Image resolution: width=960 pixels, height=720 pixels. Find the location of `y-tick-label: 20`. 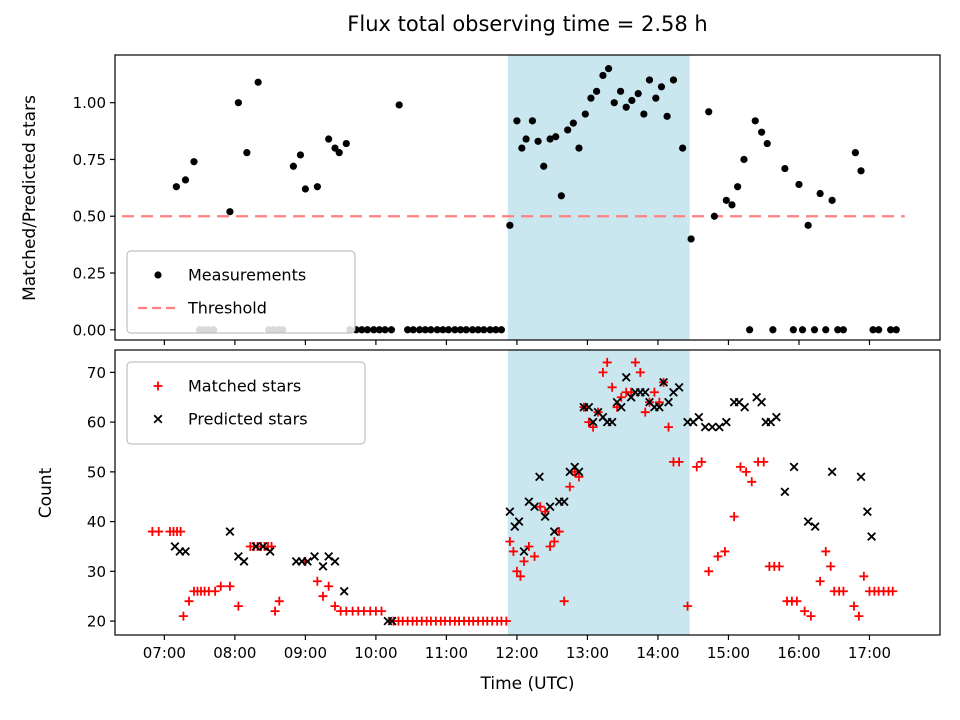

y-tick-label: 20 is located at coordinates (96, 622).